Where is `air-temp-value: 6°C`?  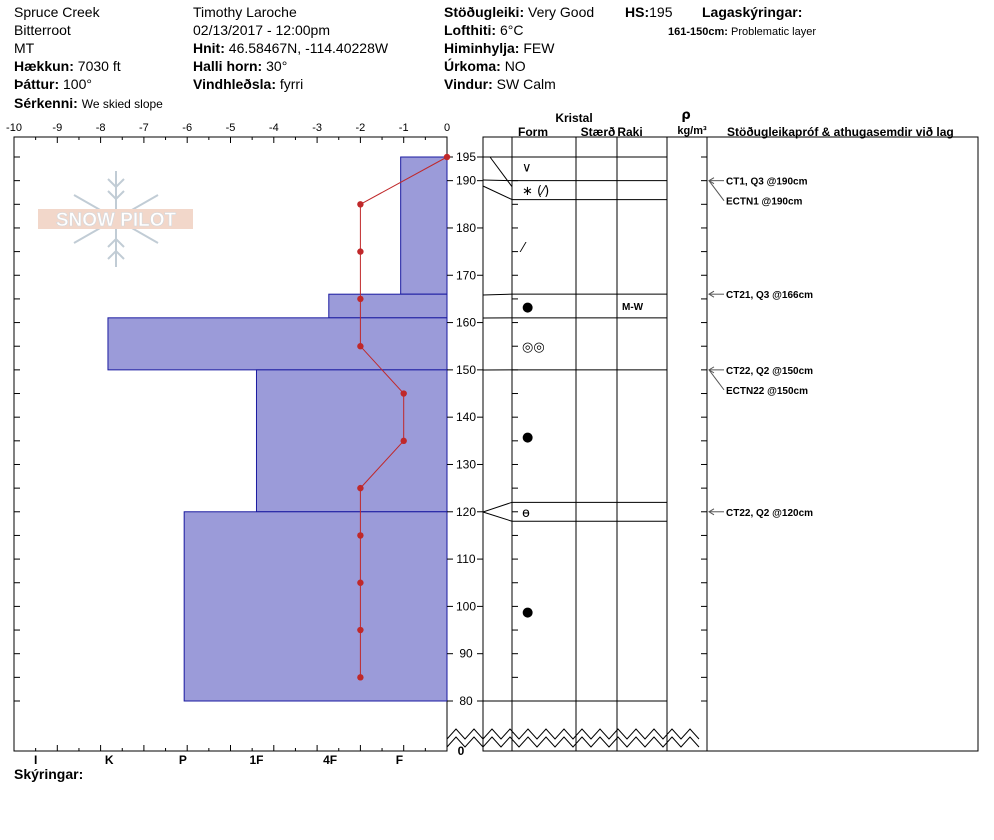
air-temp-value: 6°C is located at coordinates (511, 30).